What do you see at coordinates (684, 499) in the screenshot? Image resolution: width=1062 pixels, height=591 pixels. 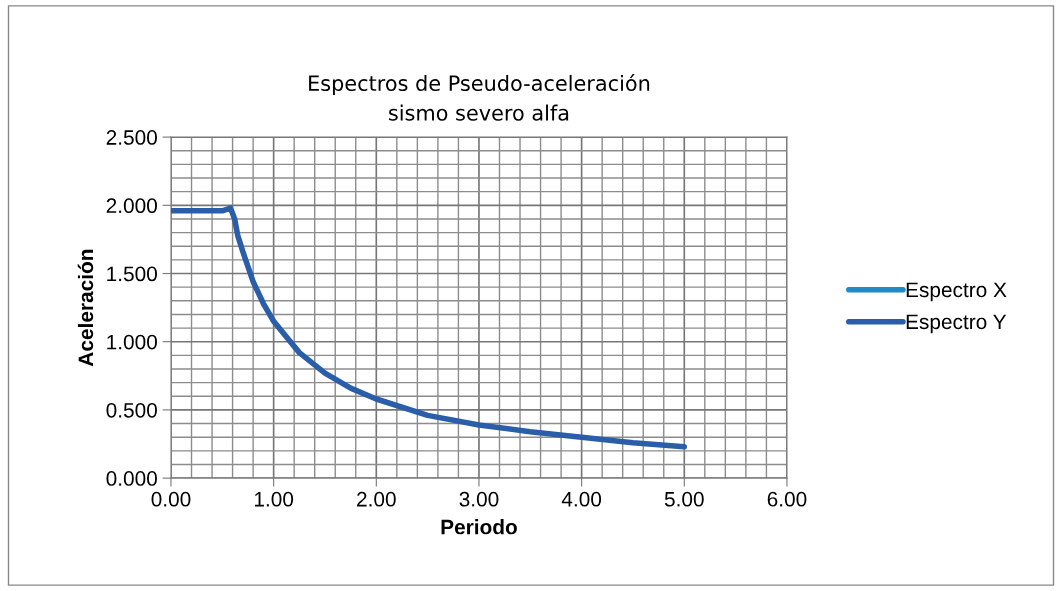 I see `x-tick-label: 5.00` at bounding box center [684, 499].